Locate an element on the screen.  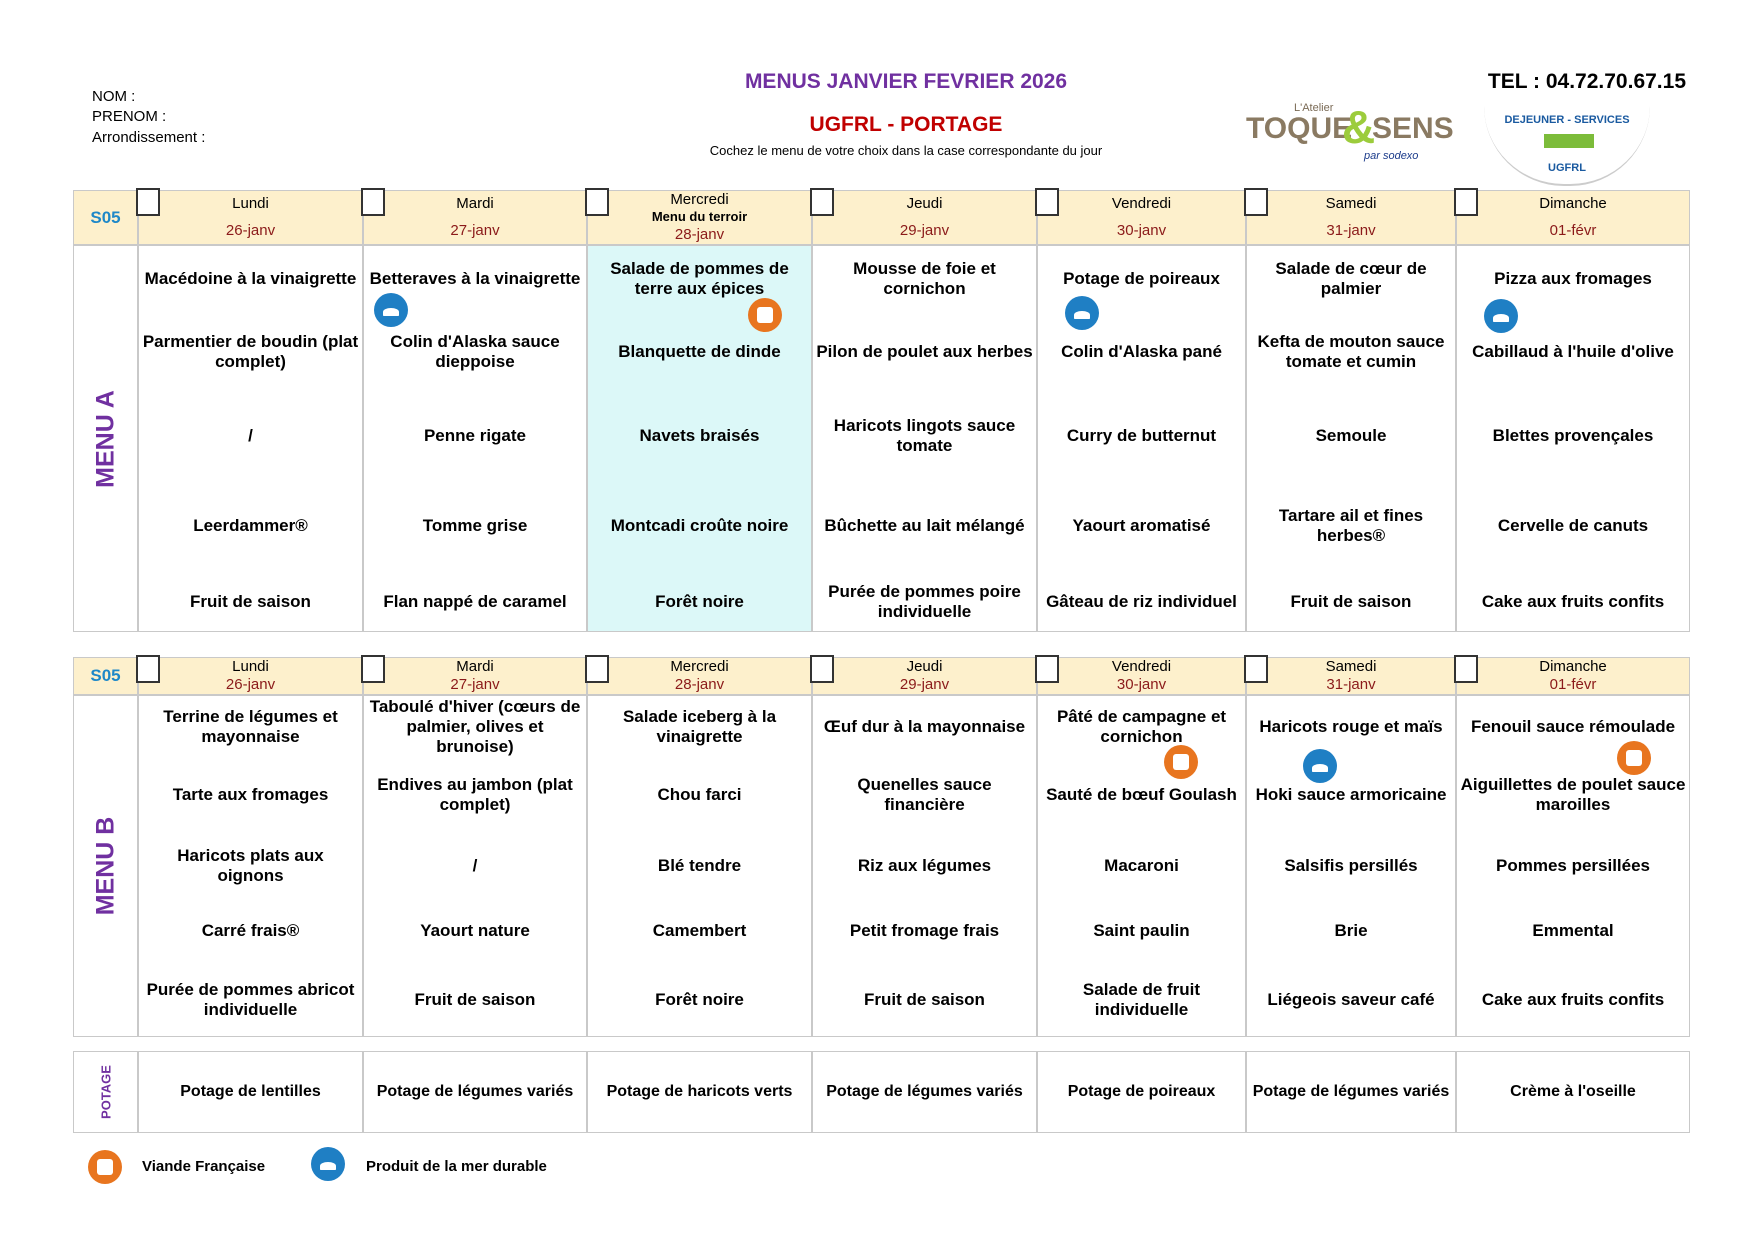
dish: Blé tendre is located at coordinates (699, 865).